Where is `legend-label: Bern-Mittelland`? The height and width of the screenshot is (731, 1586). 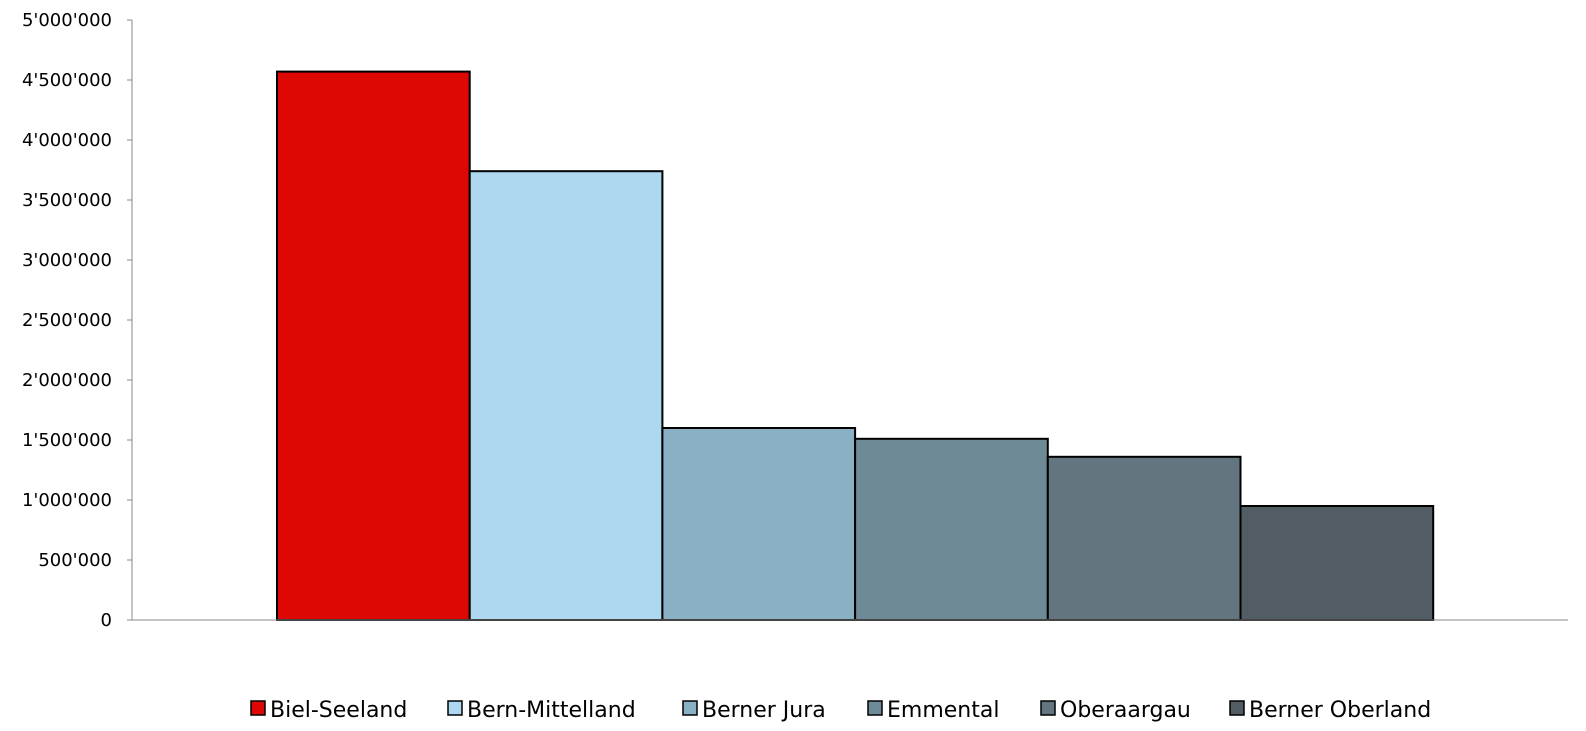 legend-label: Bern-Mittelland is located at coordinates (551, 710).